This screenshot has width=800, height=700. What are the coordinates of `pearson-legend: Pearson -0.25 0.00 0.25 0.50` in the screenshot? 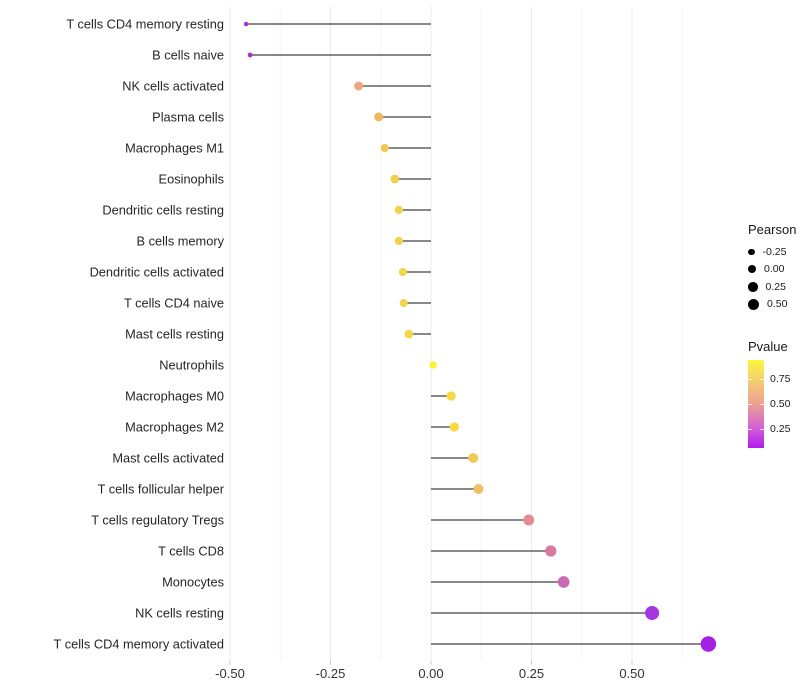 It's located at (770, 267).